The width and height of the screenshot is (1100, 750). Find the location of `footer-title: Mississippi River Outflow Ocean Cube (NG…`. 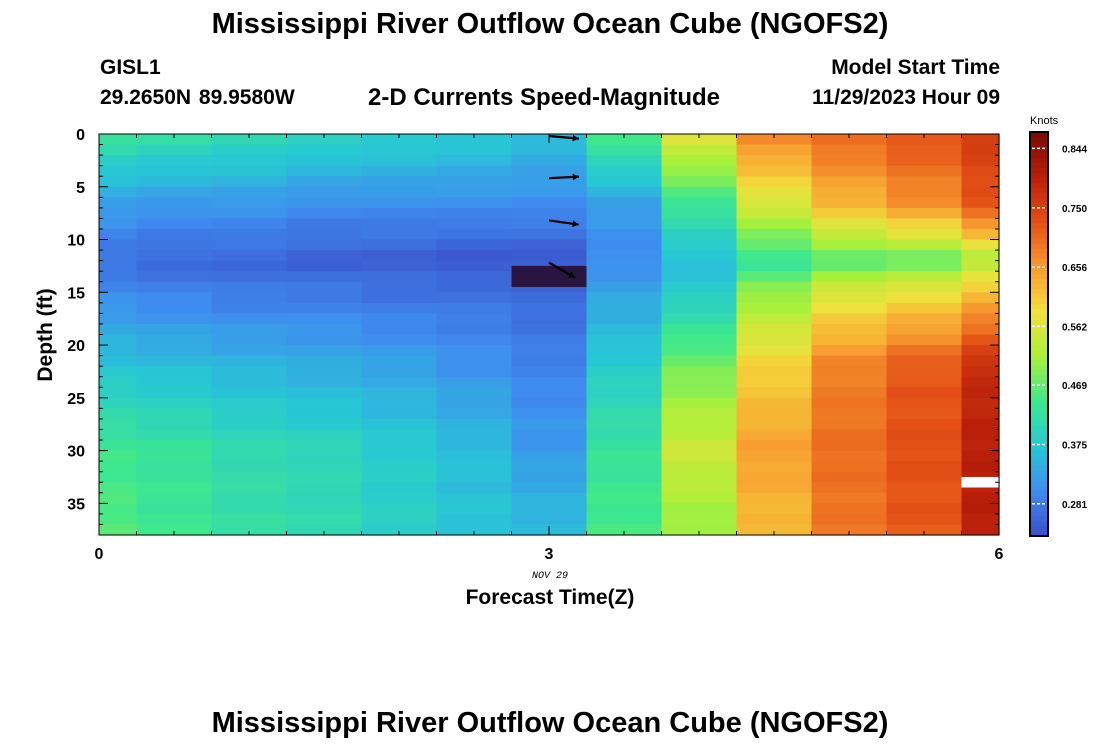

footer-title: Mississippi River Outflow Ocean Cube (NG… is located at coordinates (550, 723).